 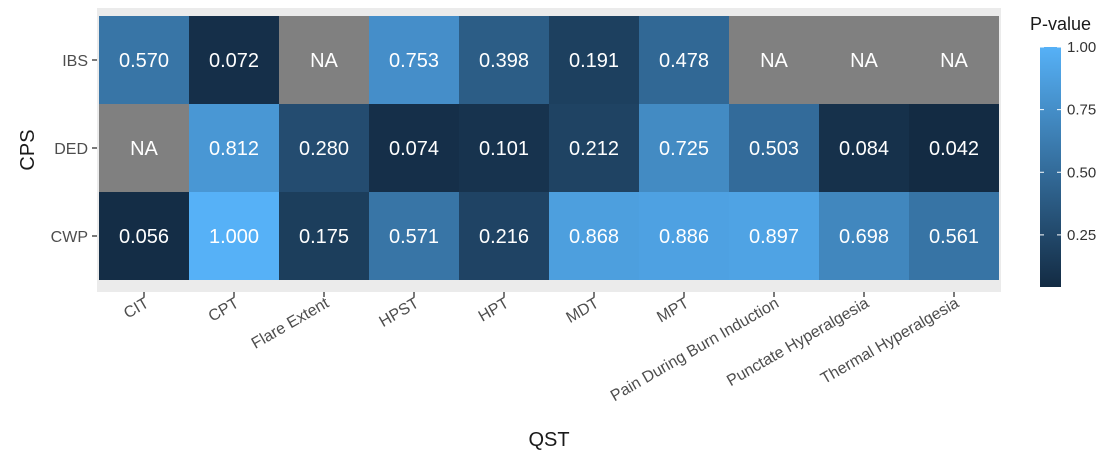 I want to click on cell-value-label: 0.191, so click(x=594, y=61).